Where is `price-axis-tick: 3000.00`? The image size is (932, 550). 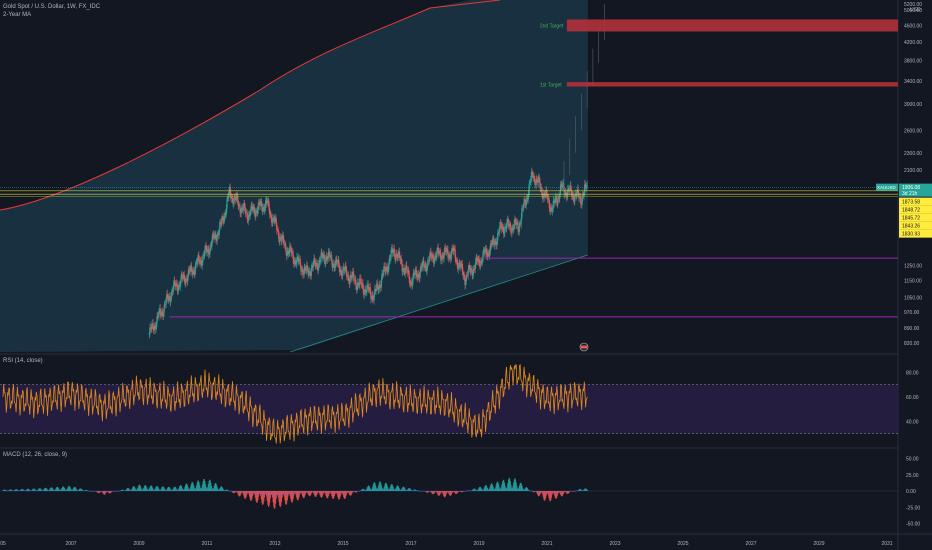
price-axis-tick: 3000.00 is located at coordinates (913, 105).